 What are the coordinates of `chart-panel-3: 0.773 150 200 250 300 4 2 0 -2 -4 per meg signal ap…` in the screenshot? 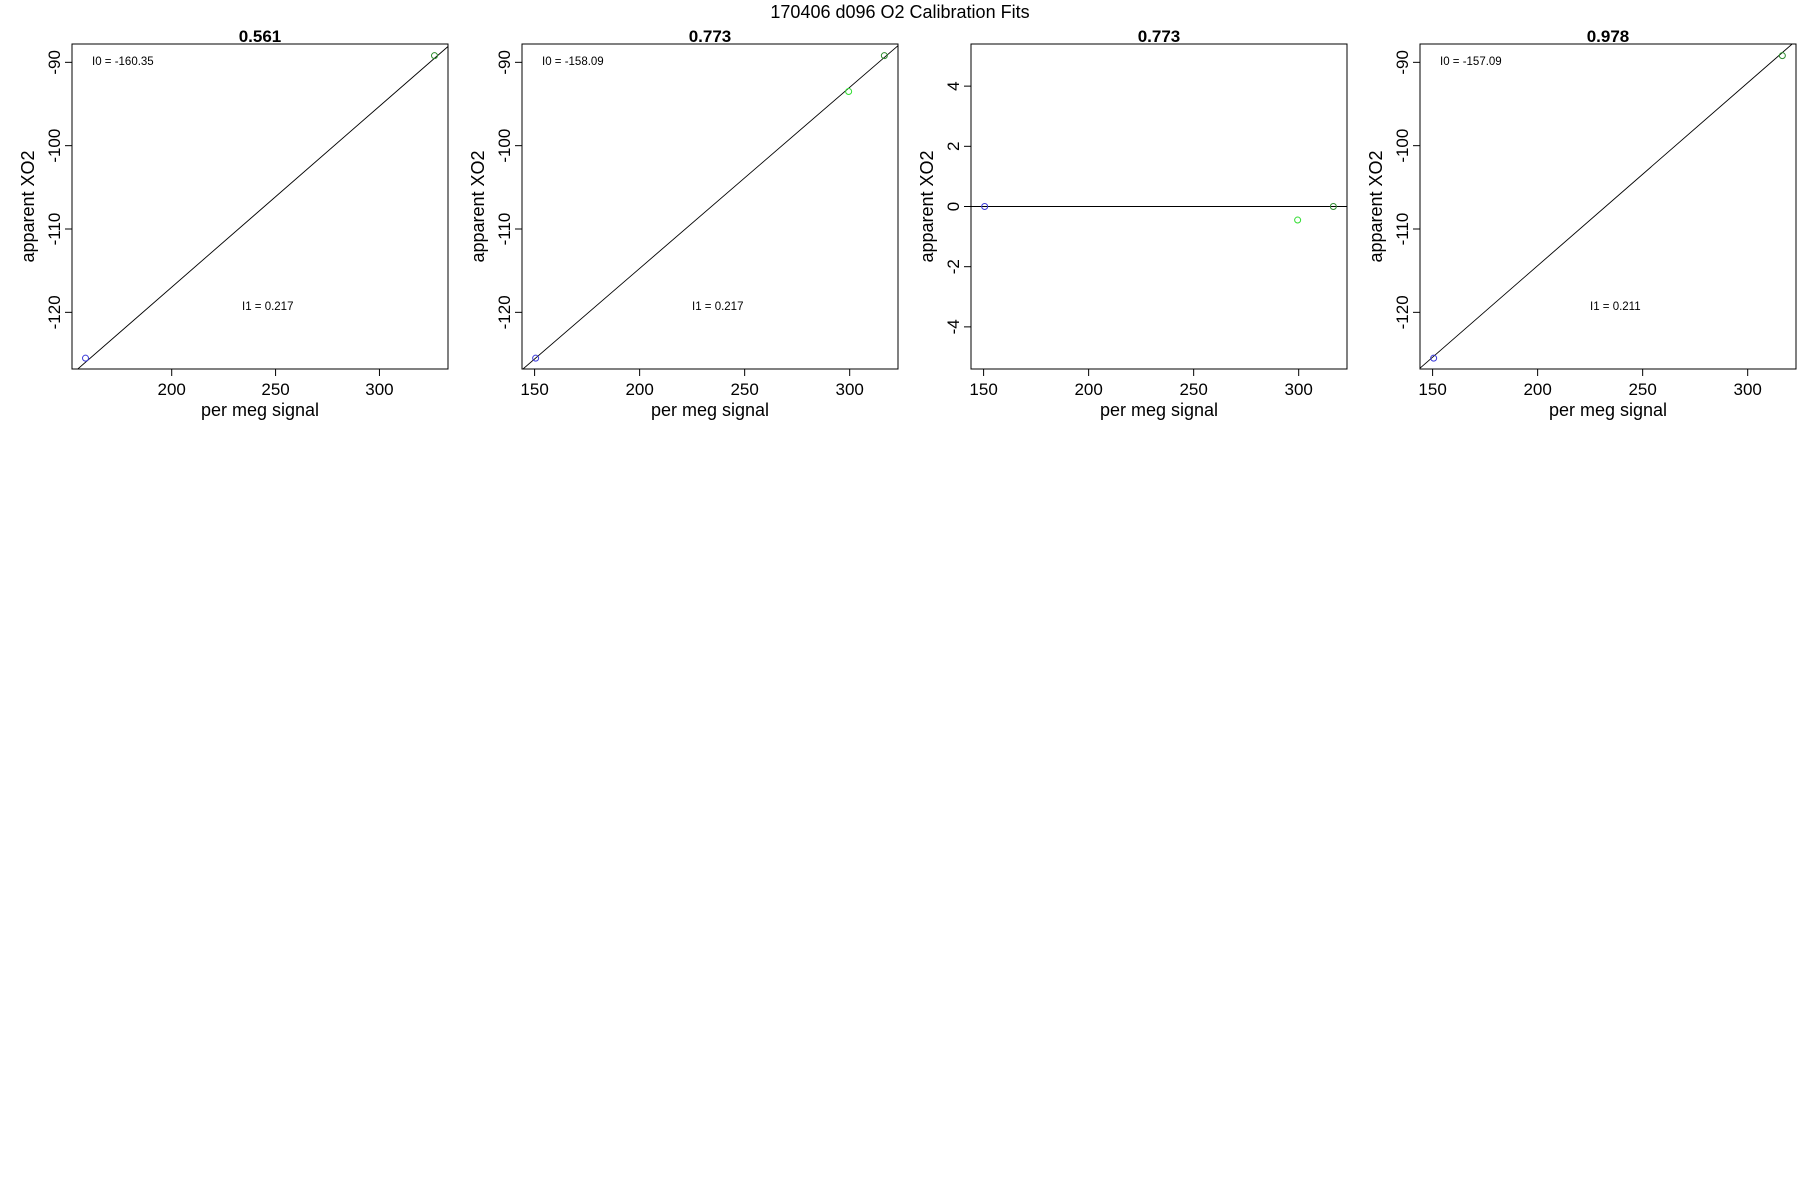 It's located at (1132, 223).